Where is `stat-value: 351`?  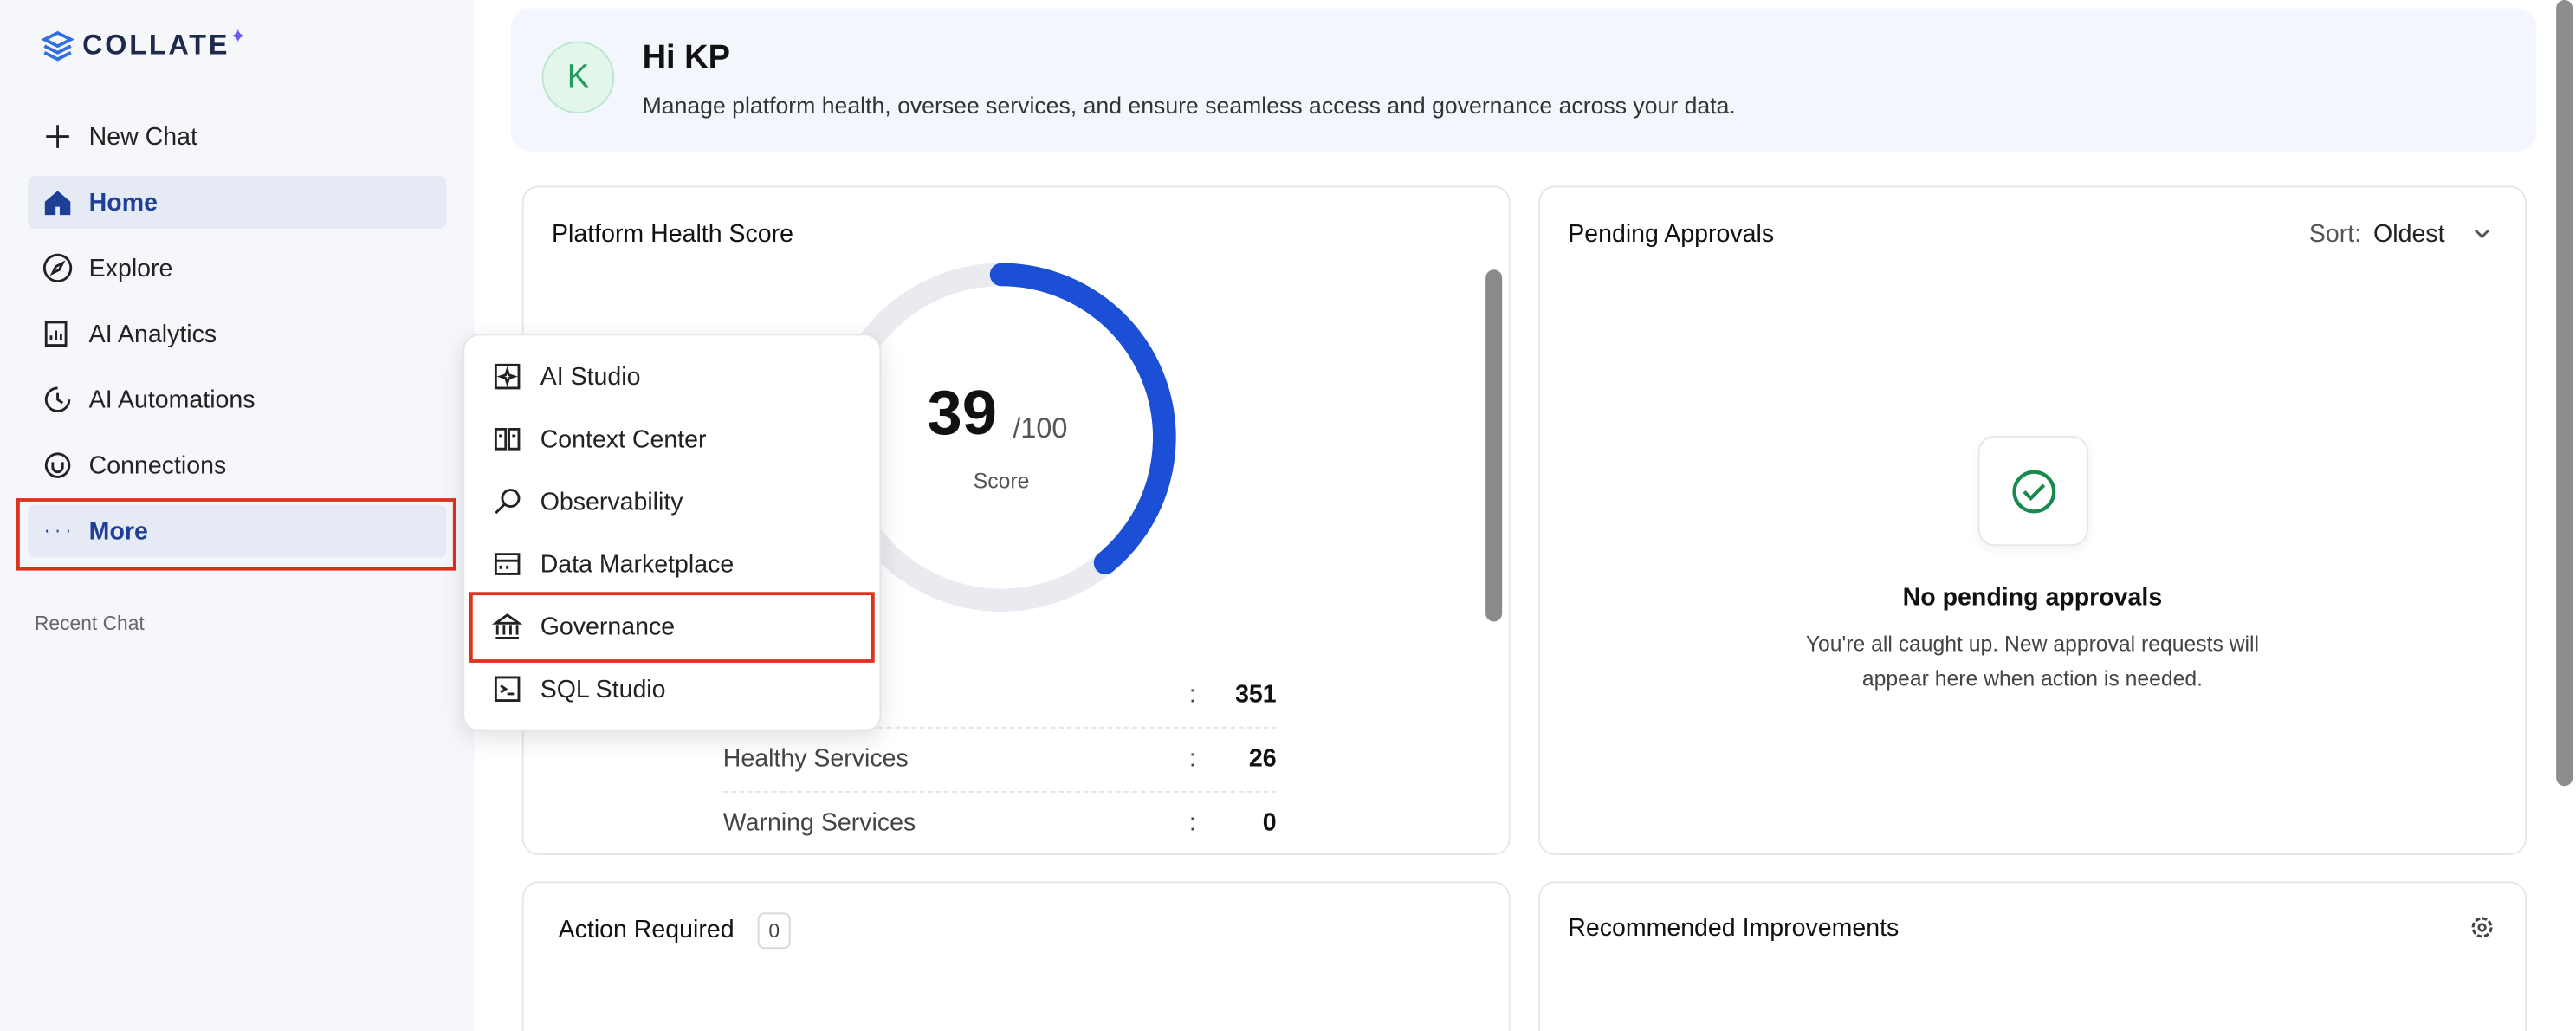
stat-value: 351 is located at coordinates (1256, 695).